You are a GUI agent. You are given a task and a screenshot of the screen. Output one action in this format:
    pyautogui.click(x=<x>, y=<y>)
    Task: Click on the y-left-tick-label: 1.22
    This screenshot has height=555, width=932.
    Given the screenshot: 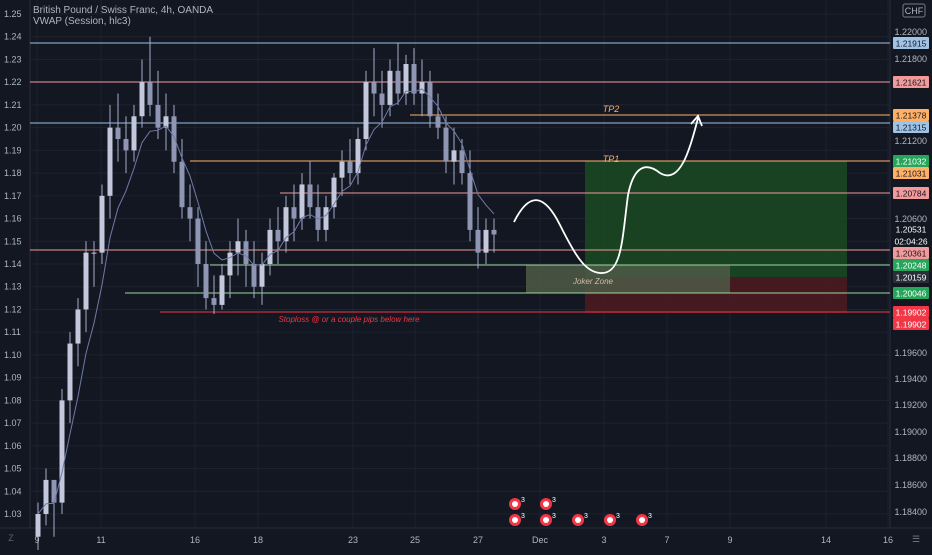 What is the action you would take?
    pyautogui.click(x=13, y=82)
    